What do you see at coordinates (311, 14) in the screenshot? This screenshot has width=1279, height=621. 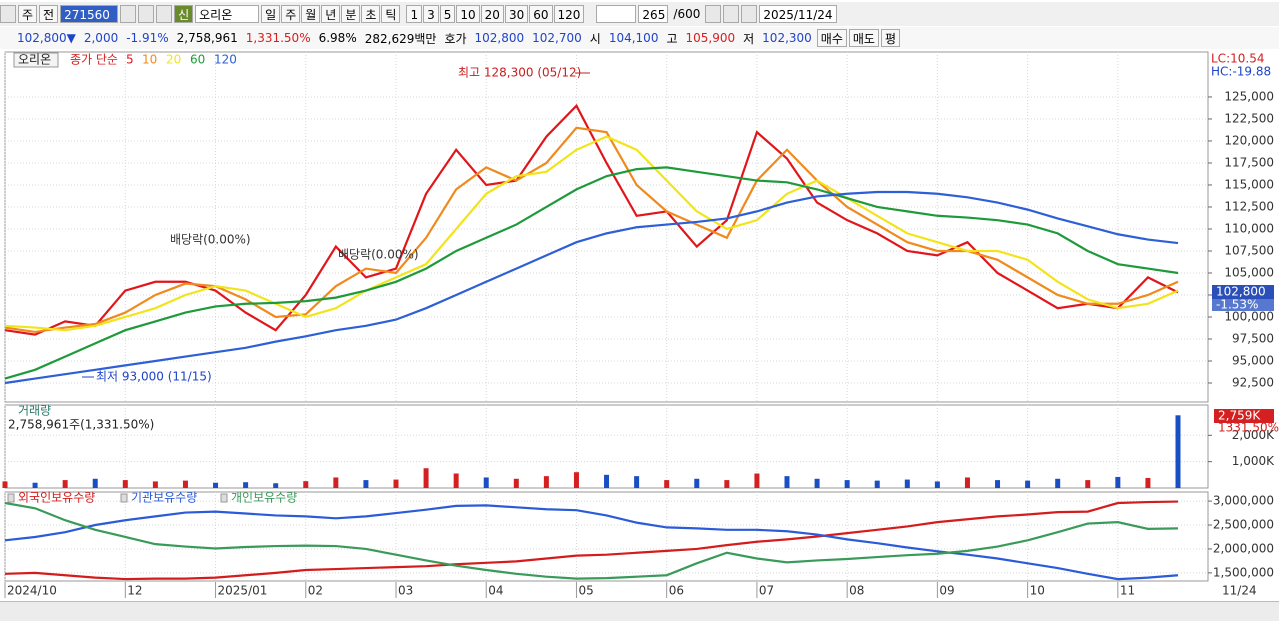 I see `toolbar-button: 월` at bounding box center [311, 14].